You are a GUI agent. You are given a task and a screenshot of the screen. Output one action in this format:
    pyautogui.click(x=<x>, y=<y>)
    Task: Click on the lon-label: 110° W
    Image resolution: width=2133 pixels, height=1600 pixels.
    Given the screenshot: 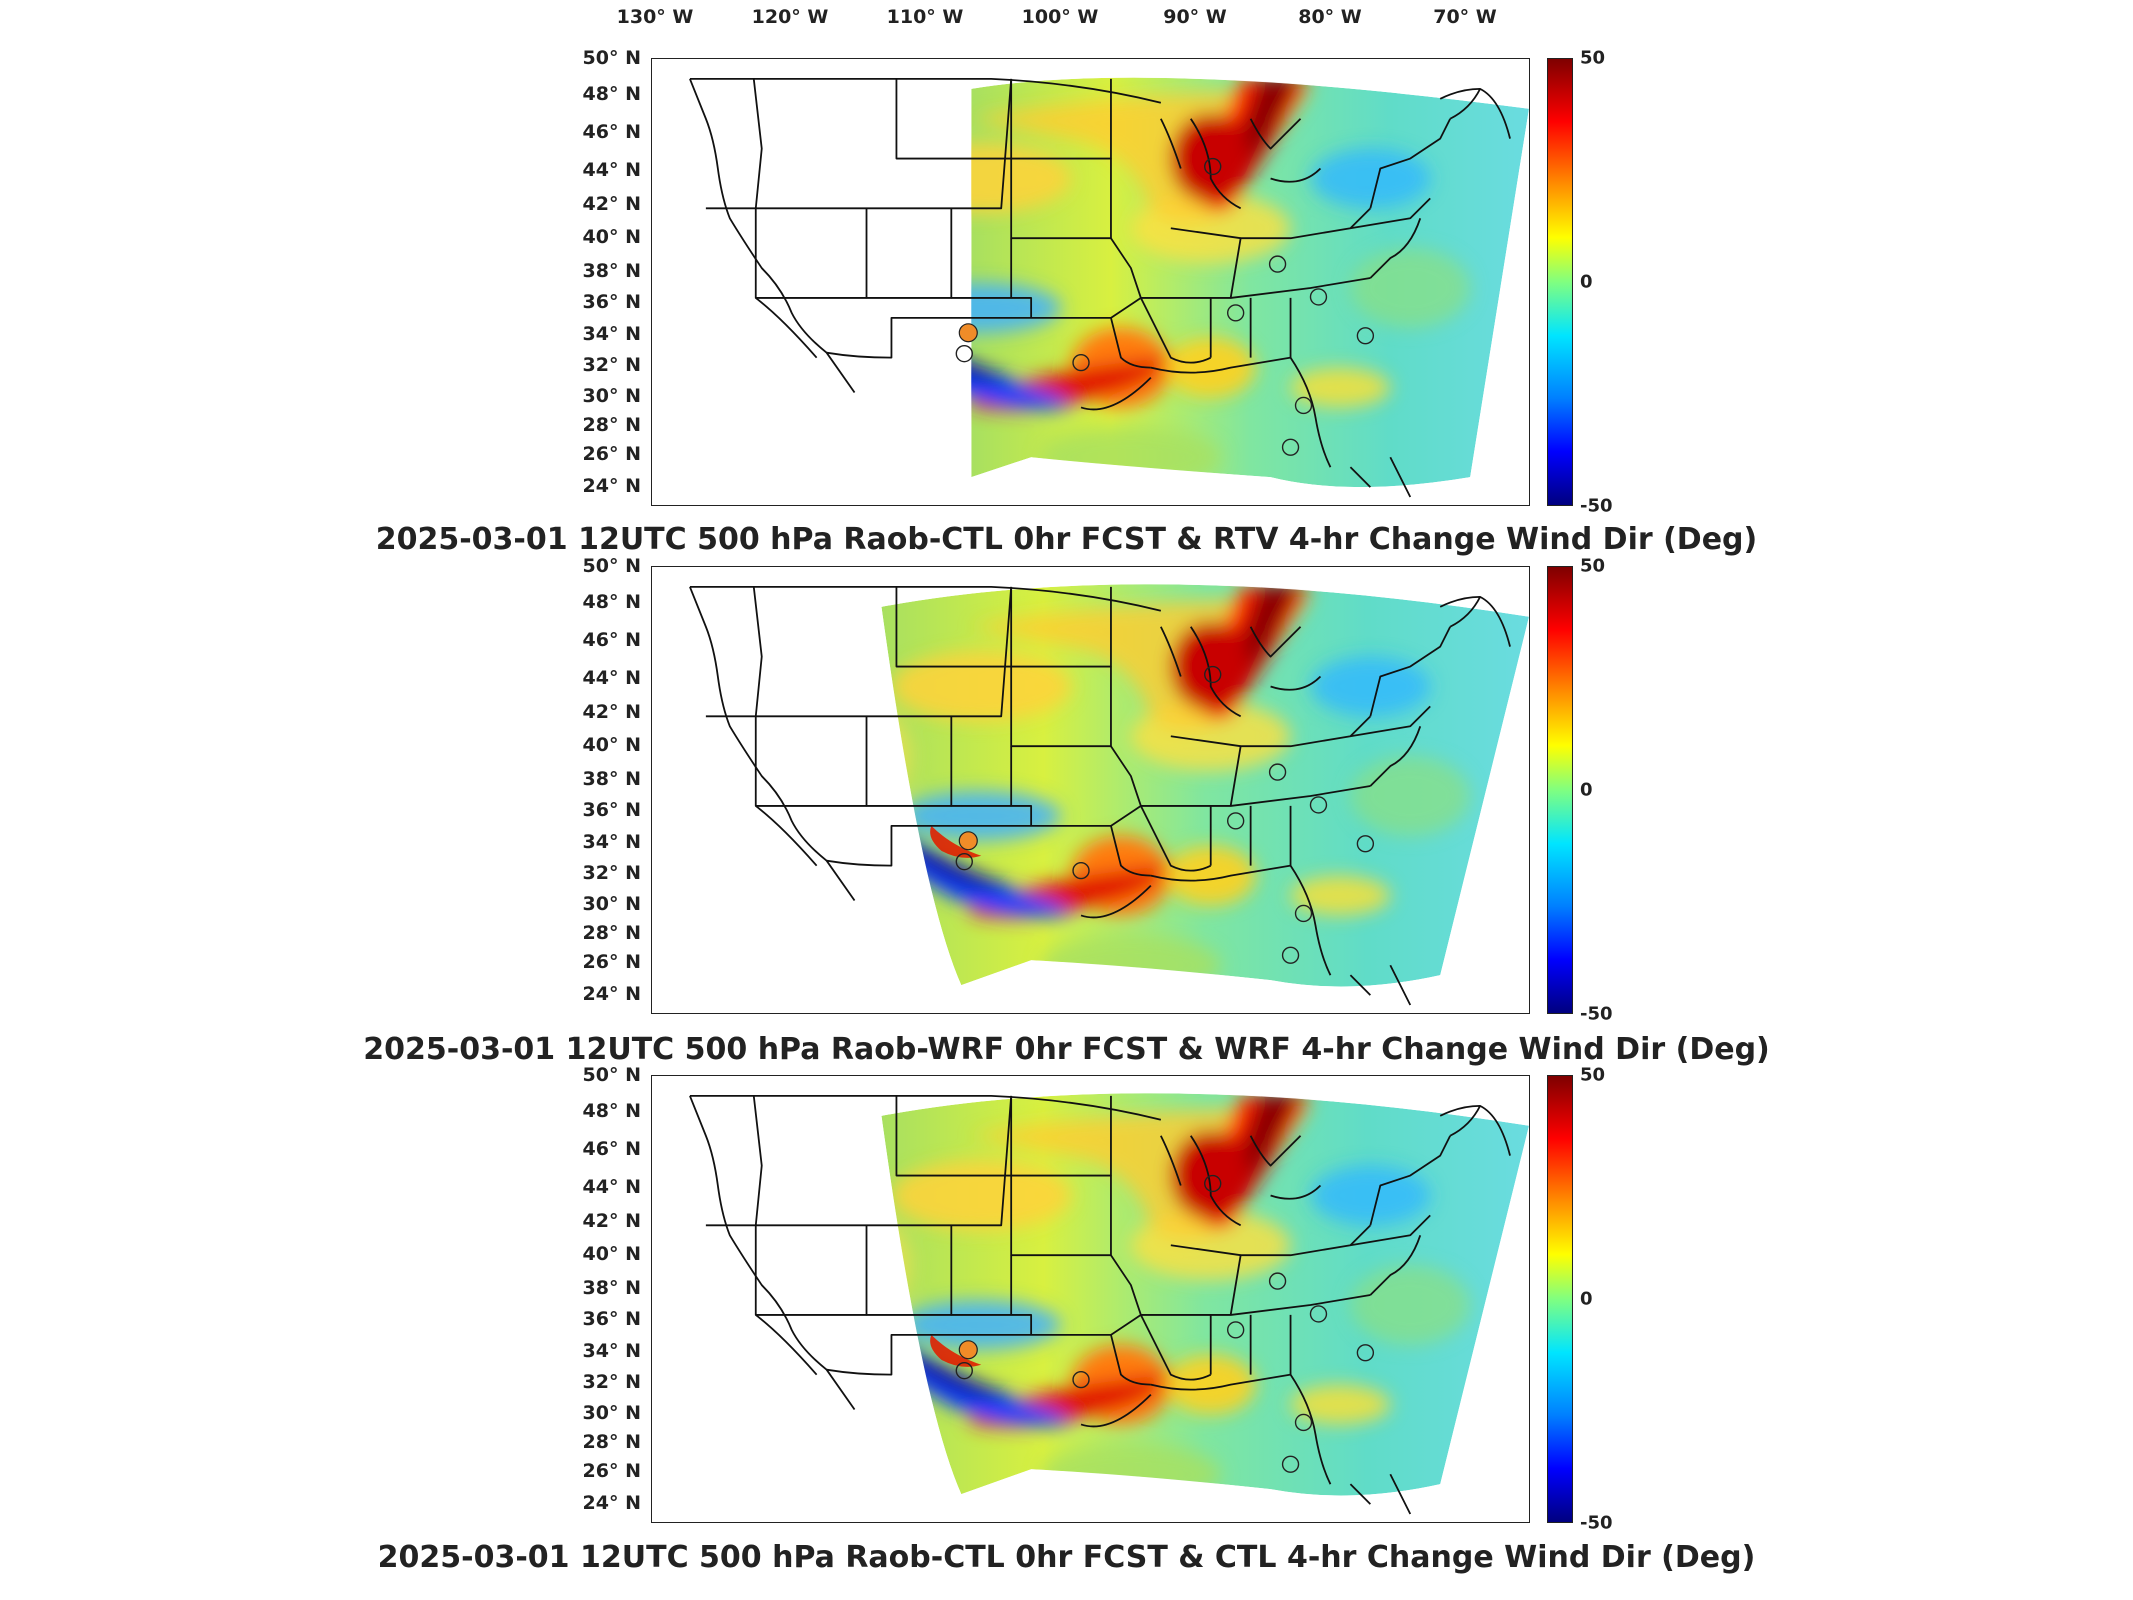 What is the action you would take?
    pyautogui.click(x=925, y=17)
    